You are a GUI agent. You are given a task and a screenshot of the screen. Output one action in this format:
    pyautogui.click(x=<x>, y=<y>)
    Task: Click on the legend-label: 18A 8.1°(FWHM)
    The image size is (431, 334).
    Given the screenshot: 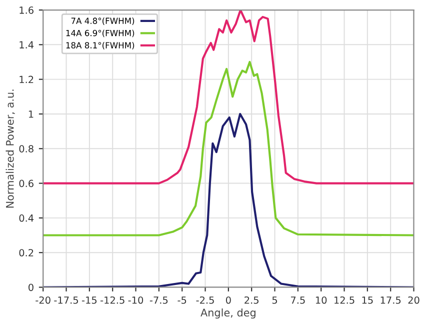 What is the action you would take?
    pyautogui.click(x=100, y=46)
    